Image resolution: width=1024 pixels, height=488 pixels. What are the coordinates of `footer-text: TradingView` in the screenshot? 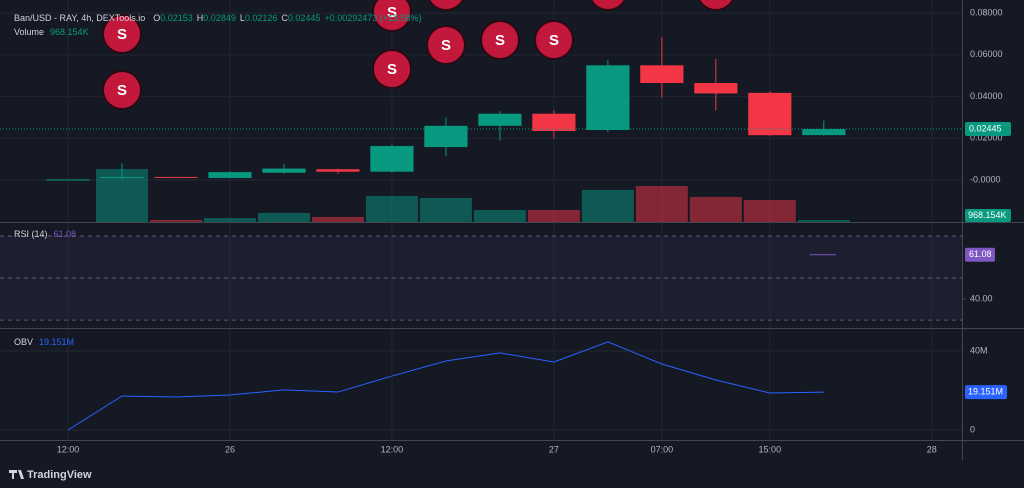 It's located at (59, 475).